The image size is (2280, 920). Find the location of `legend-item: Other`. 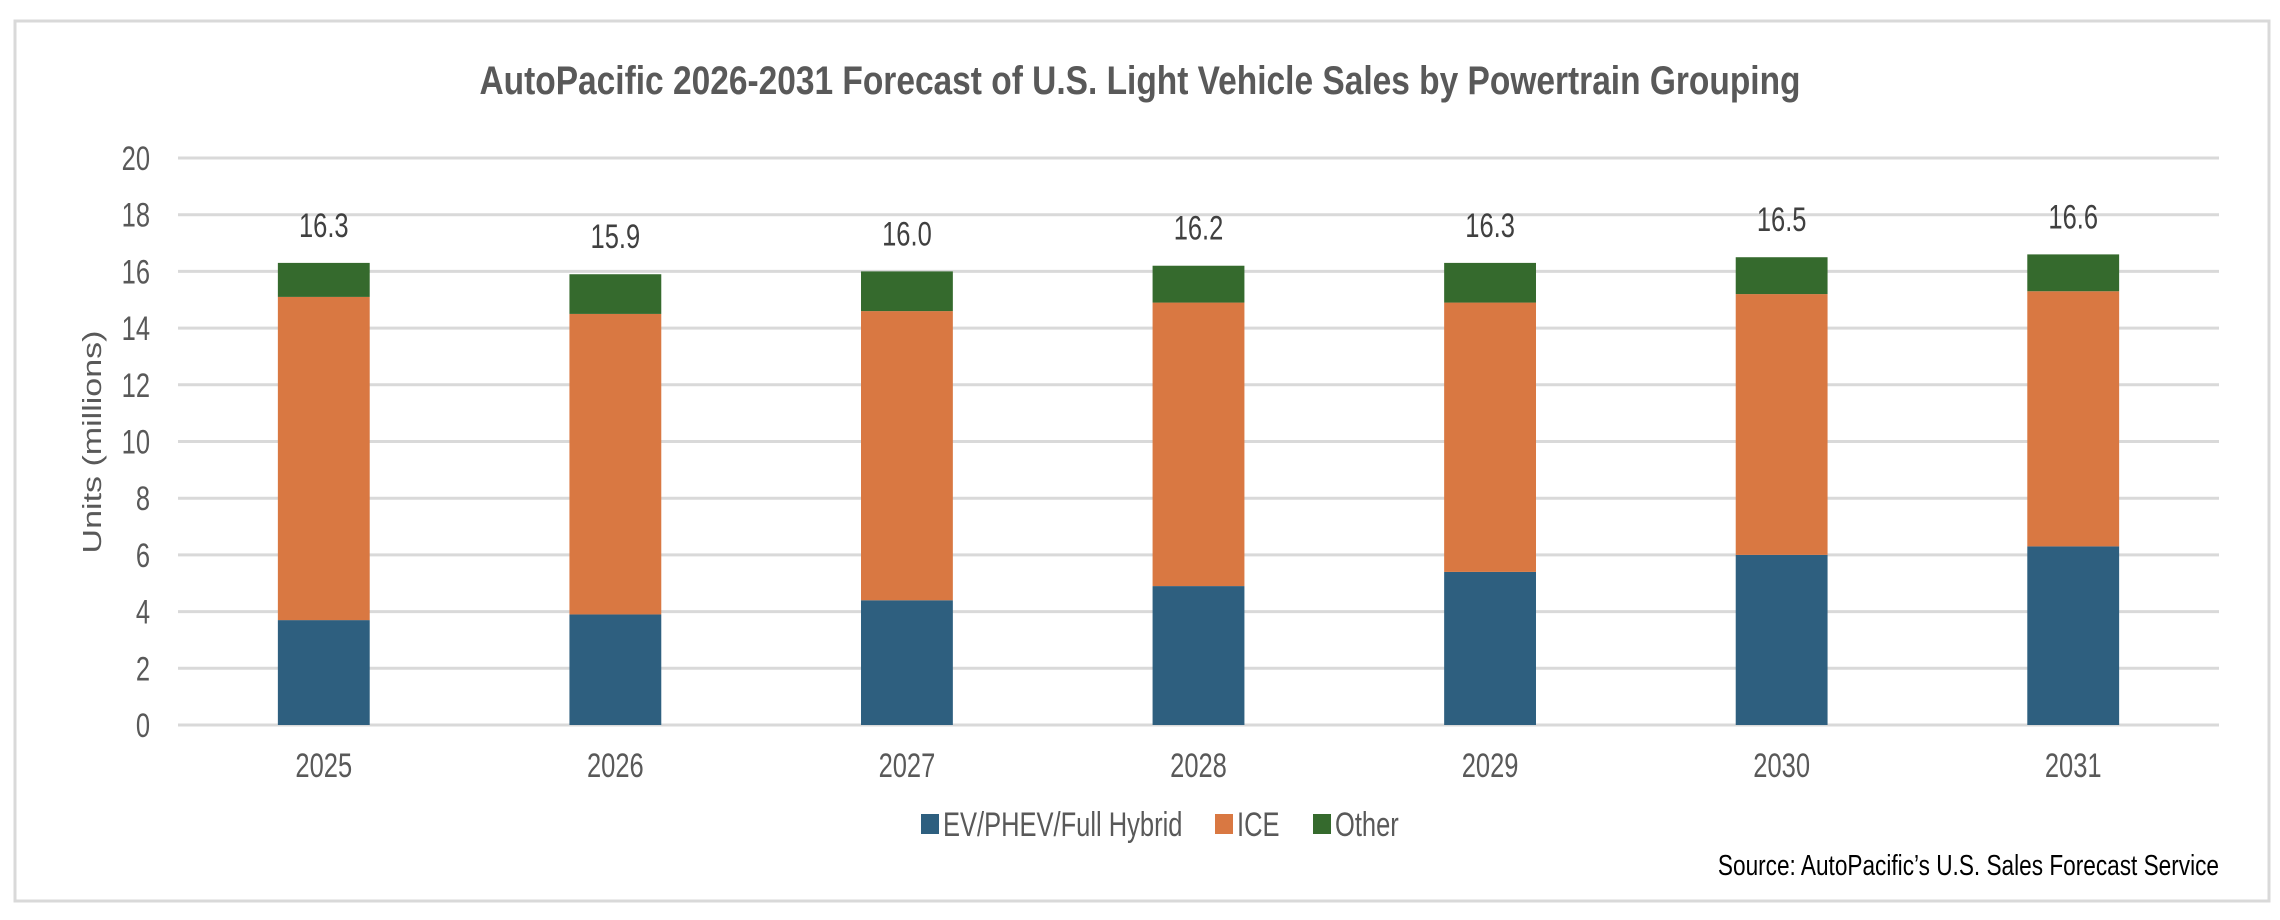

legend-item: Other is located at coordinates (1356, 825).